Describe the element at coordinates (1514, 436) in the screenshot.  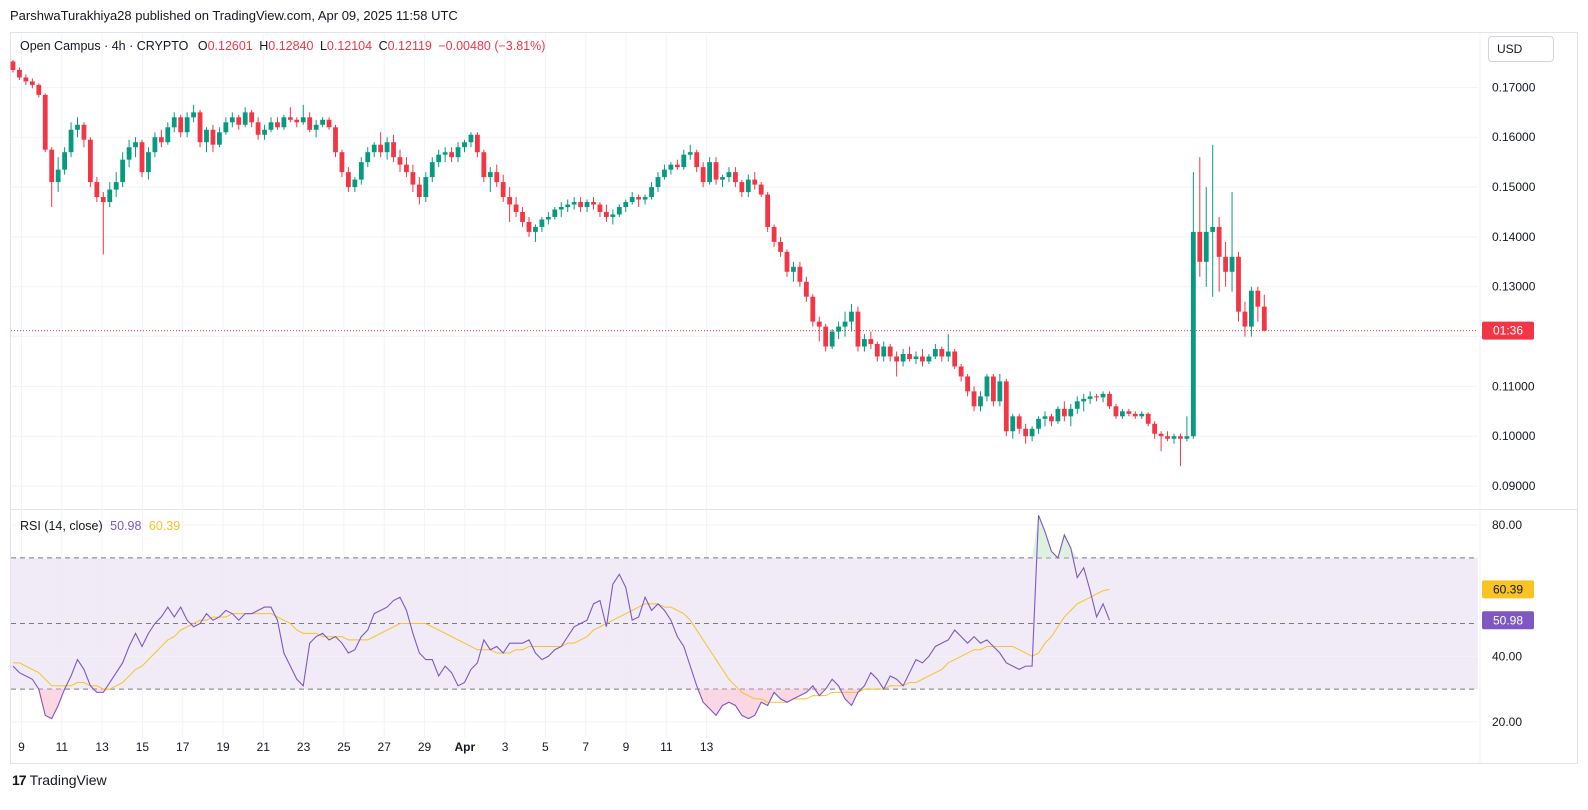
I see `price-tick-label: 0.10000` at that location.